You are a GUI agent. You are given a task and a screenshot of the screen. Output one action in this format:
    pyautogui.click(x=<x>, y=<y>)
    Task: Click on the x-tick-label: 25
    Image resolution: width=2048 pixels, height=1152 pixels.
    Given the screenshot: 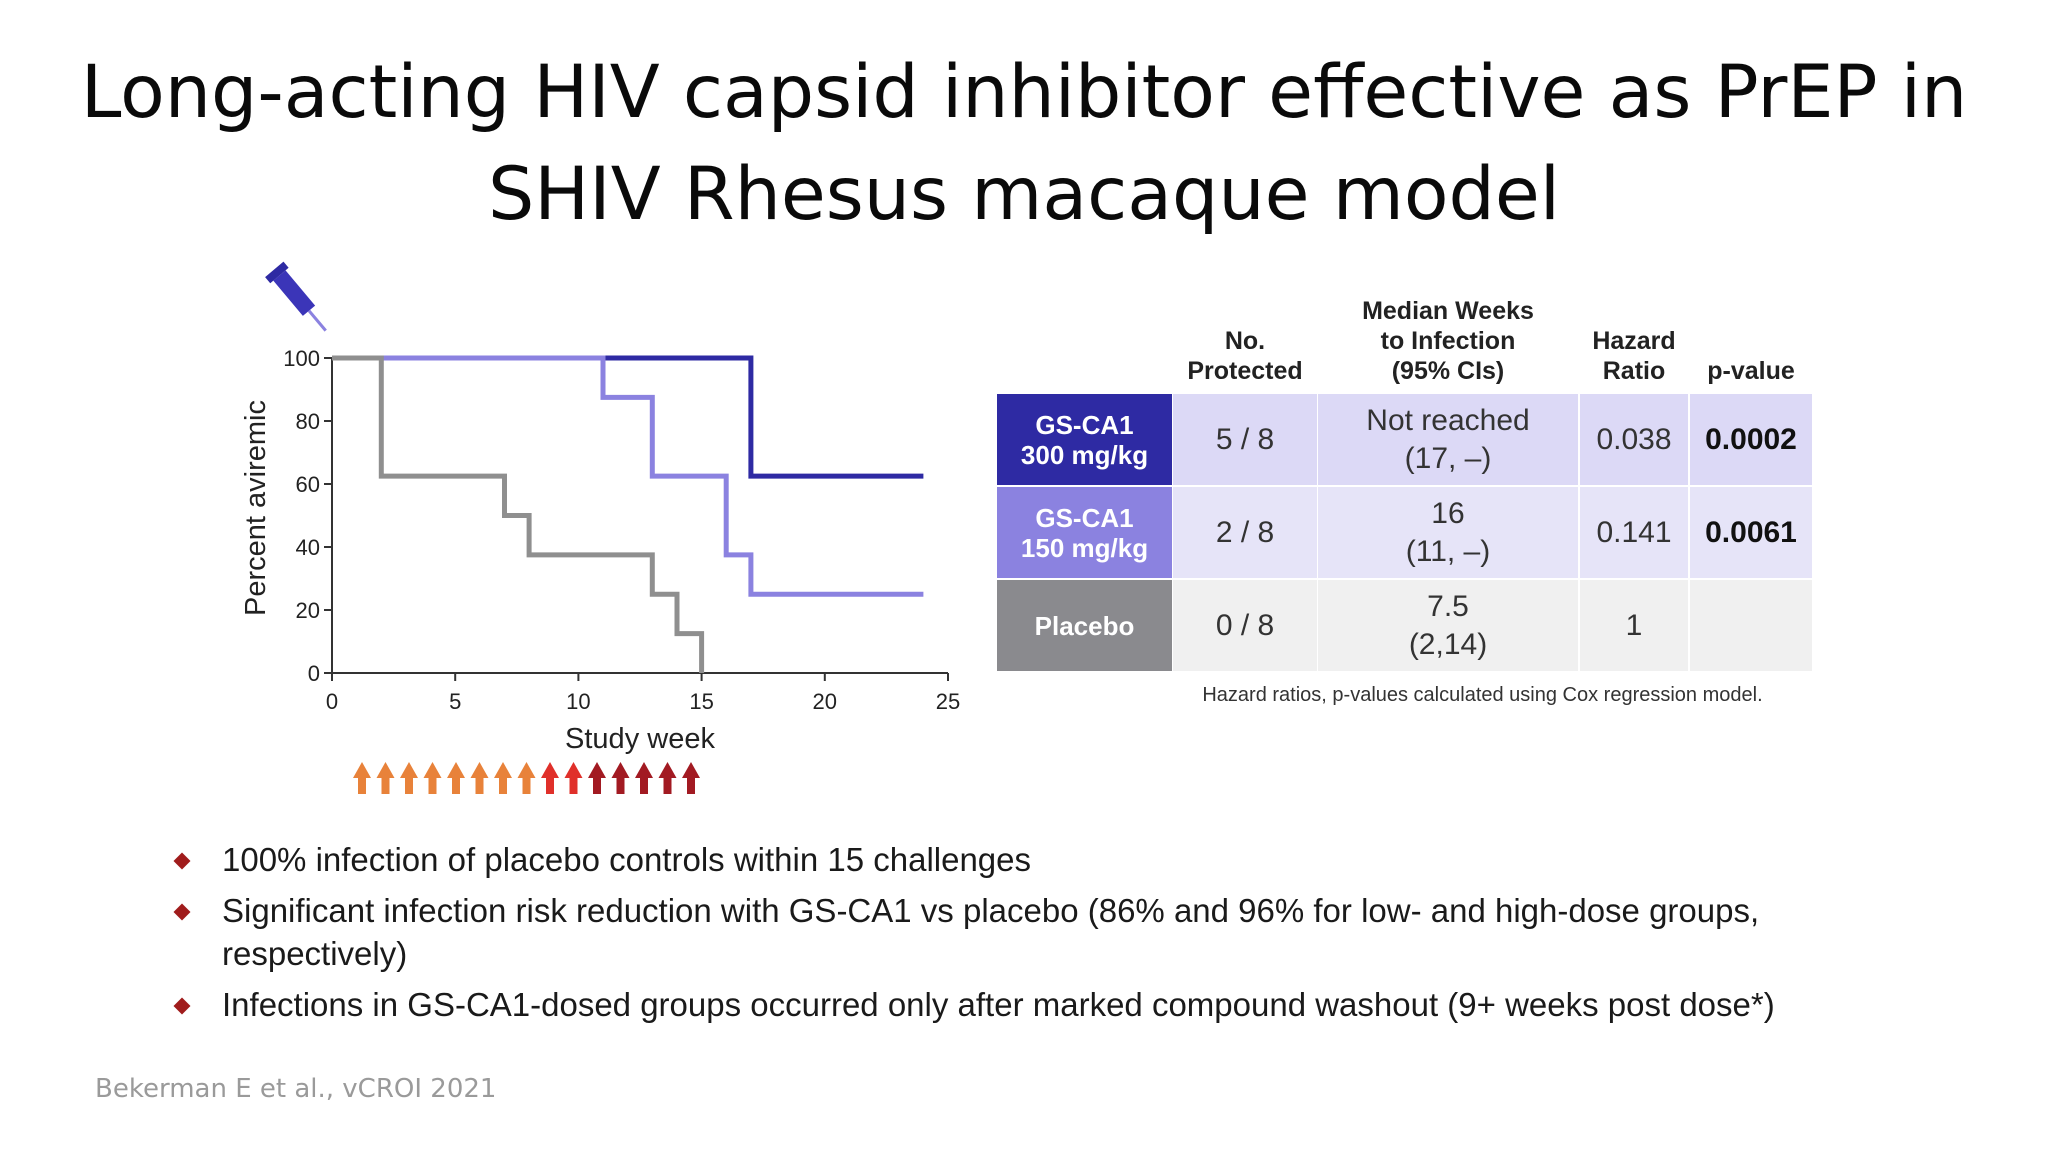 What is the action you would take?
    pyautogui.click(x=948, y=701)
    